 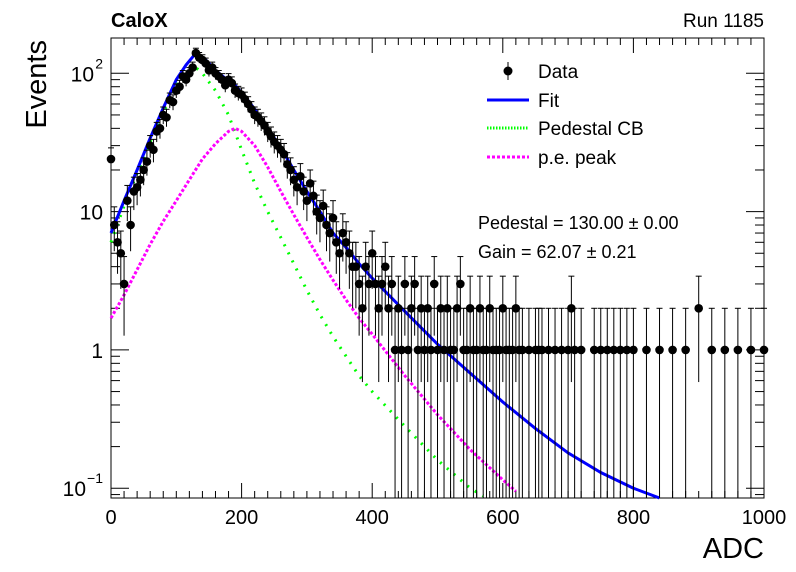 What do you see at coordinates (445, 518) in the screenshot?
I see `x-axis-tick-labels: 0 200 400 600 800 1000` at bounding box center [445, 518].